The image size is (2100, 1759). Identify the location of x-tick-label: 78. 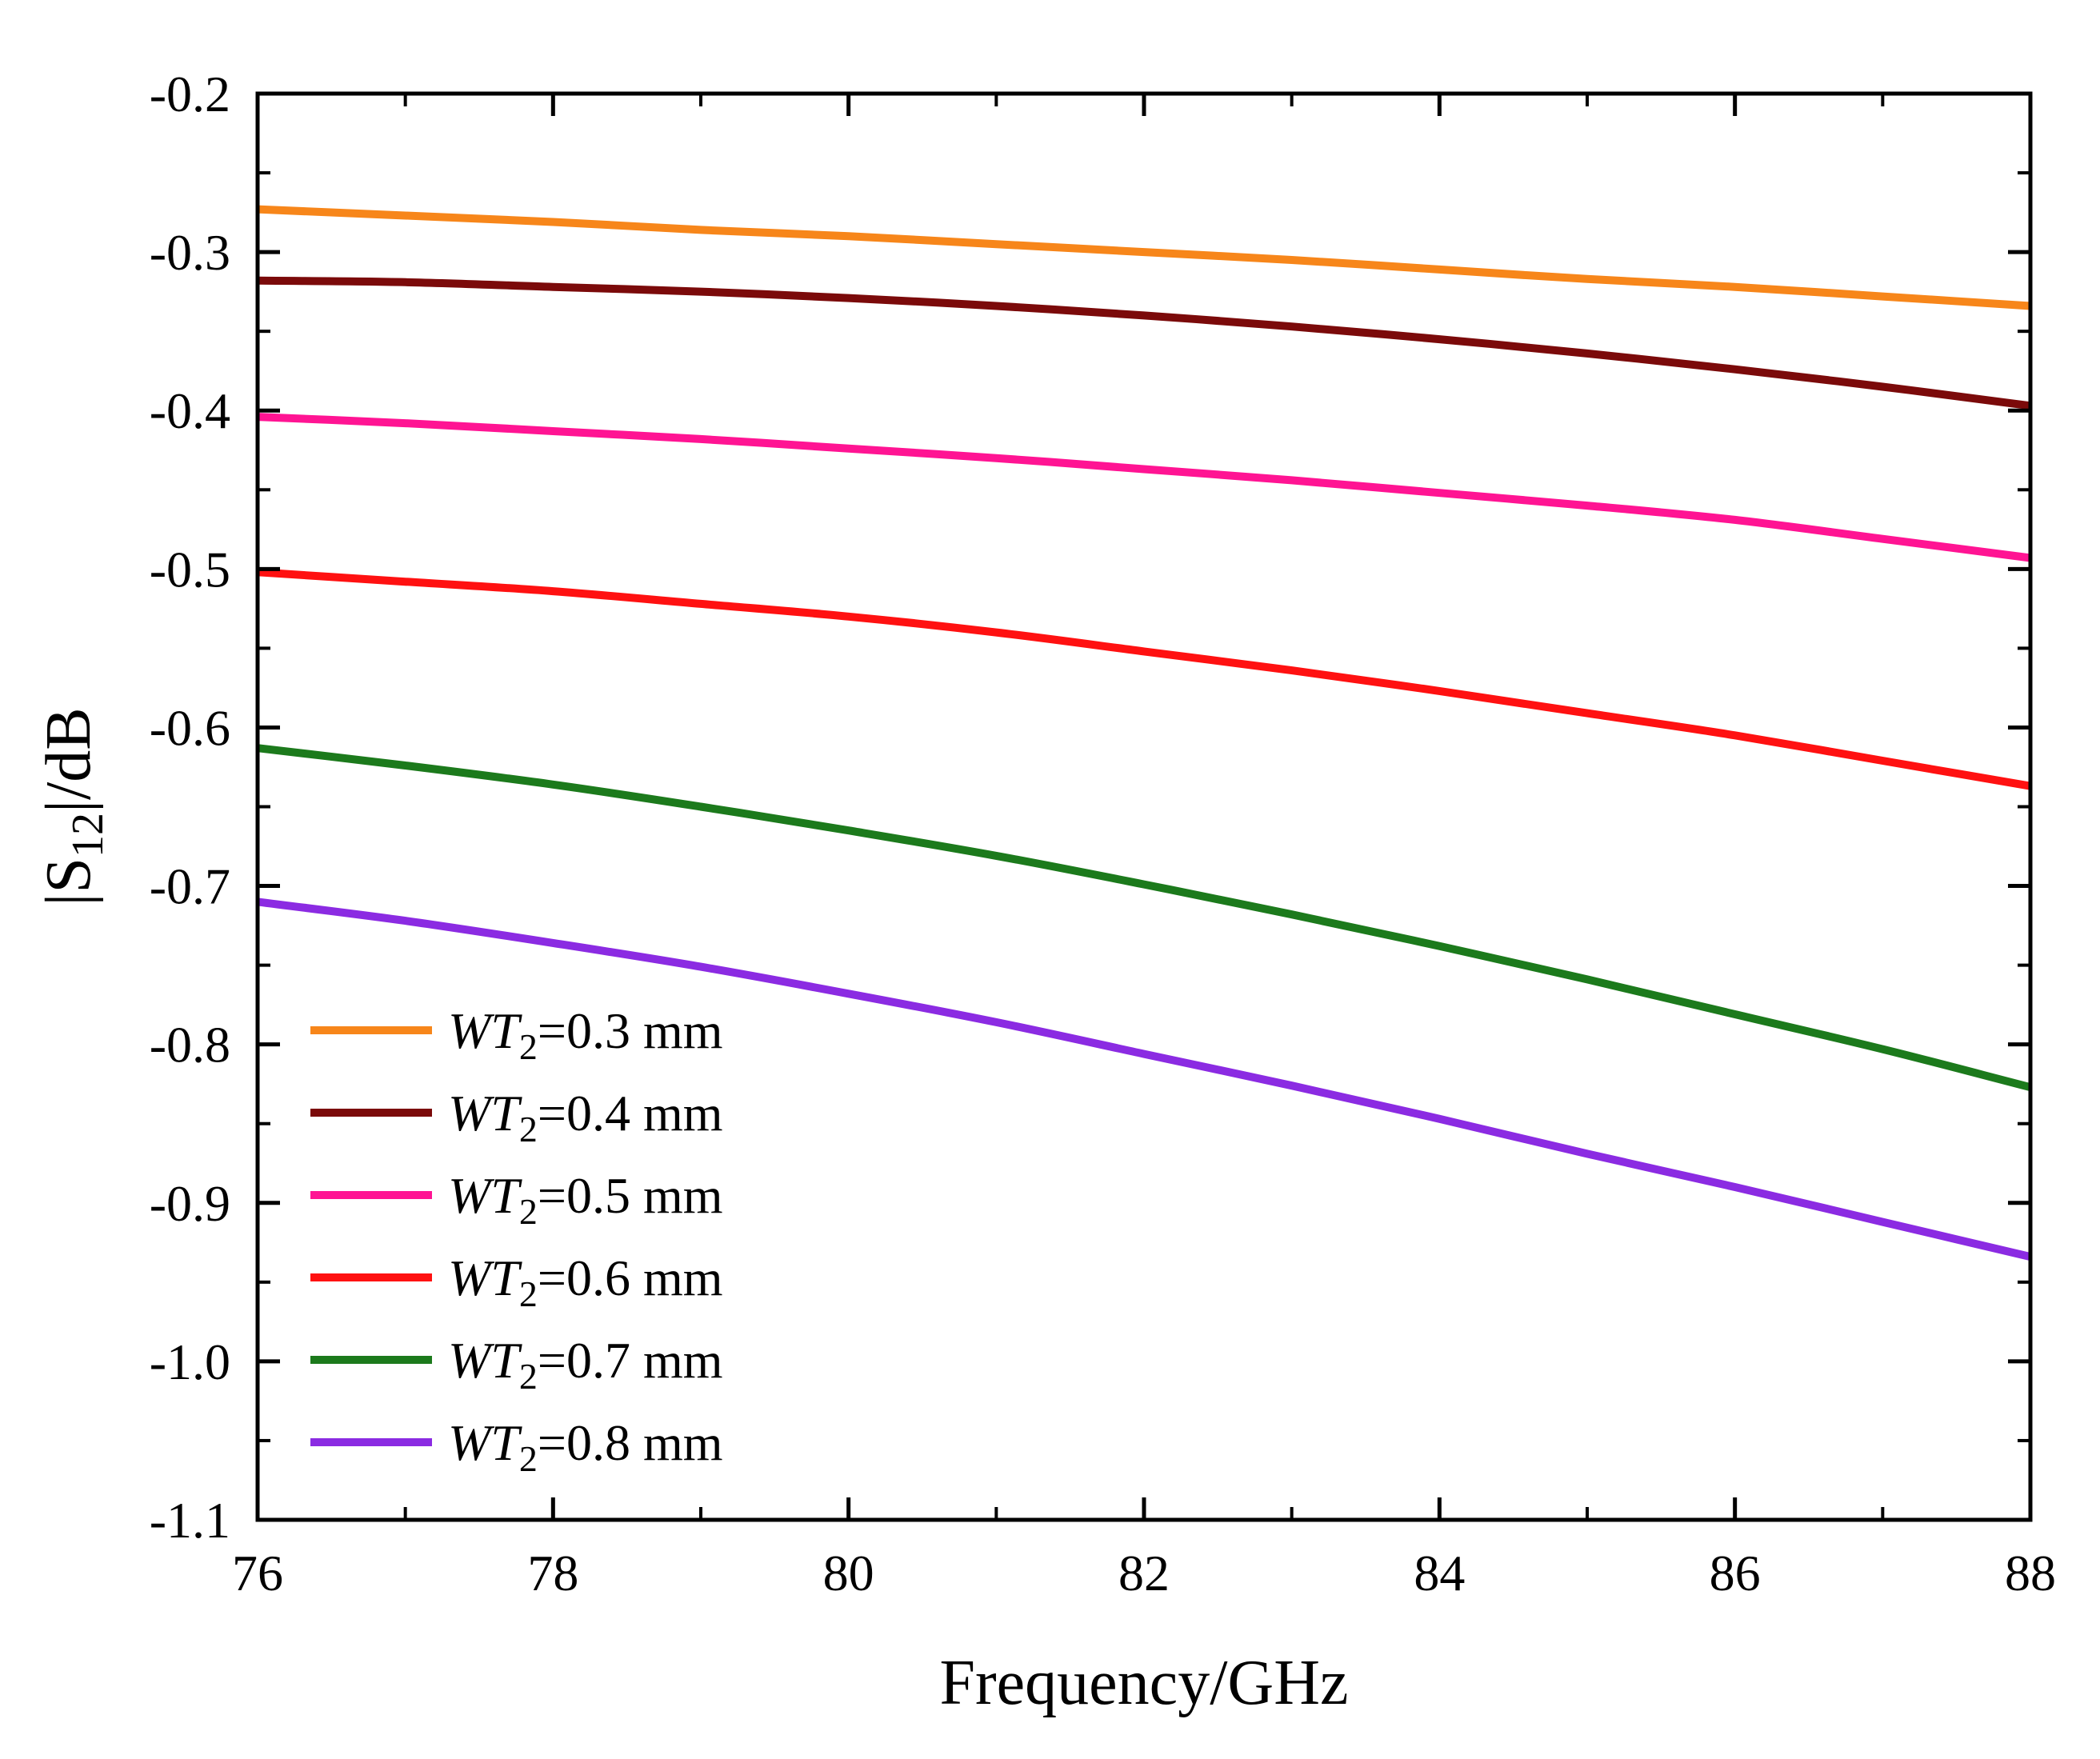
(552, 1573).